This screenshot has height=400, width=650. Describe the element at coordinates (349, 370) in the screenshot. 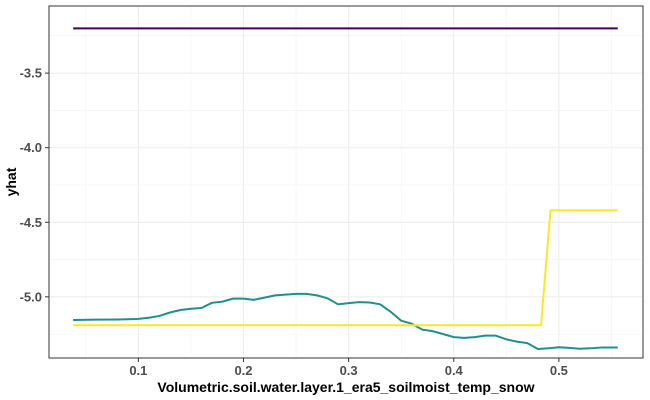

I see `x-tick-label: 0.3` at that location.